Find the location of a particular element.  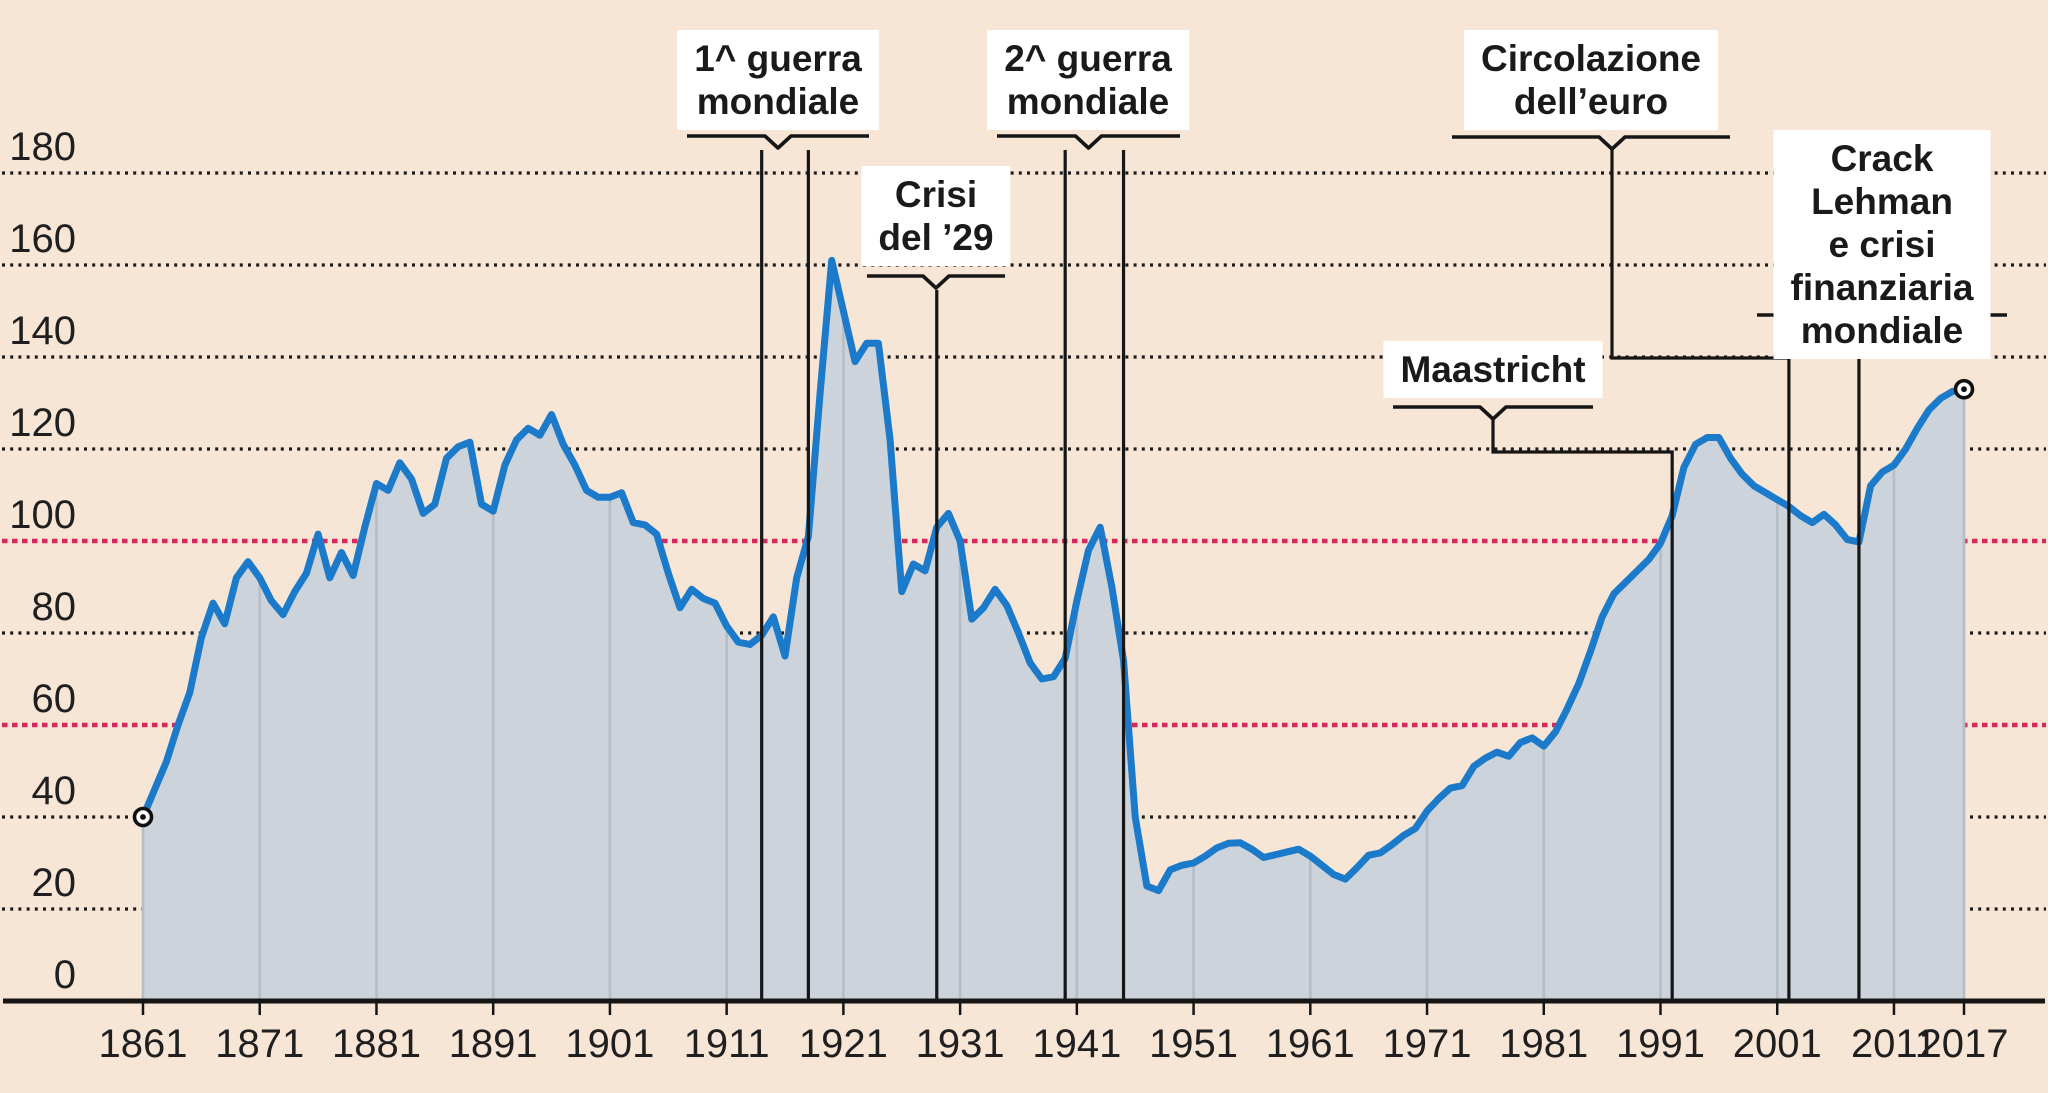

event-label-seconda-guerra-mondiale: 2^ guerra mondiale is located at coordinates (1088, 80).